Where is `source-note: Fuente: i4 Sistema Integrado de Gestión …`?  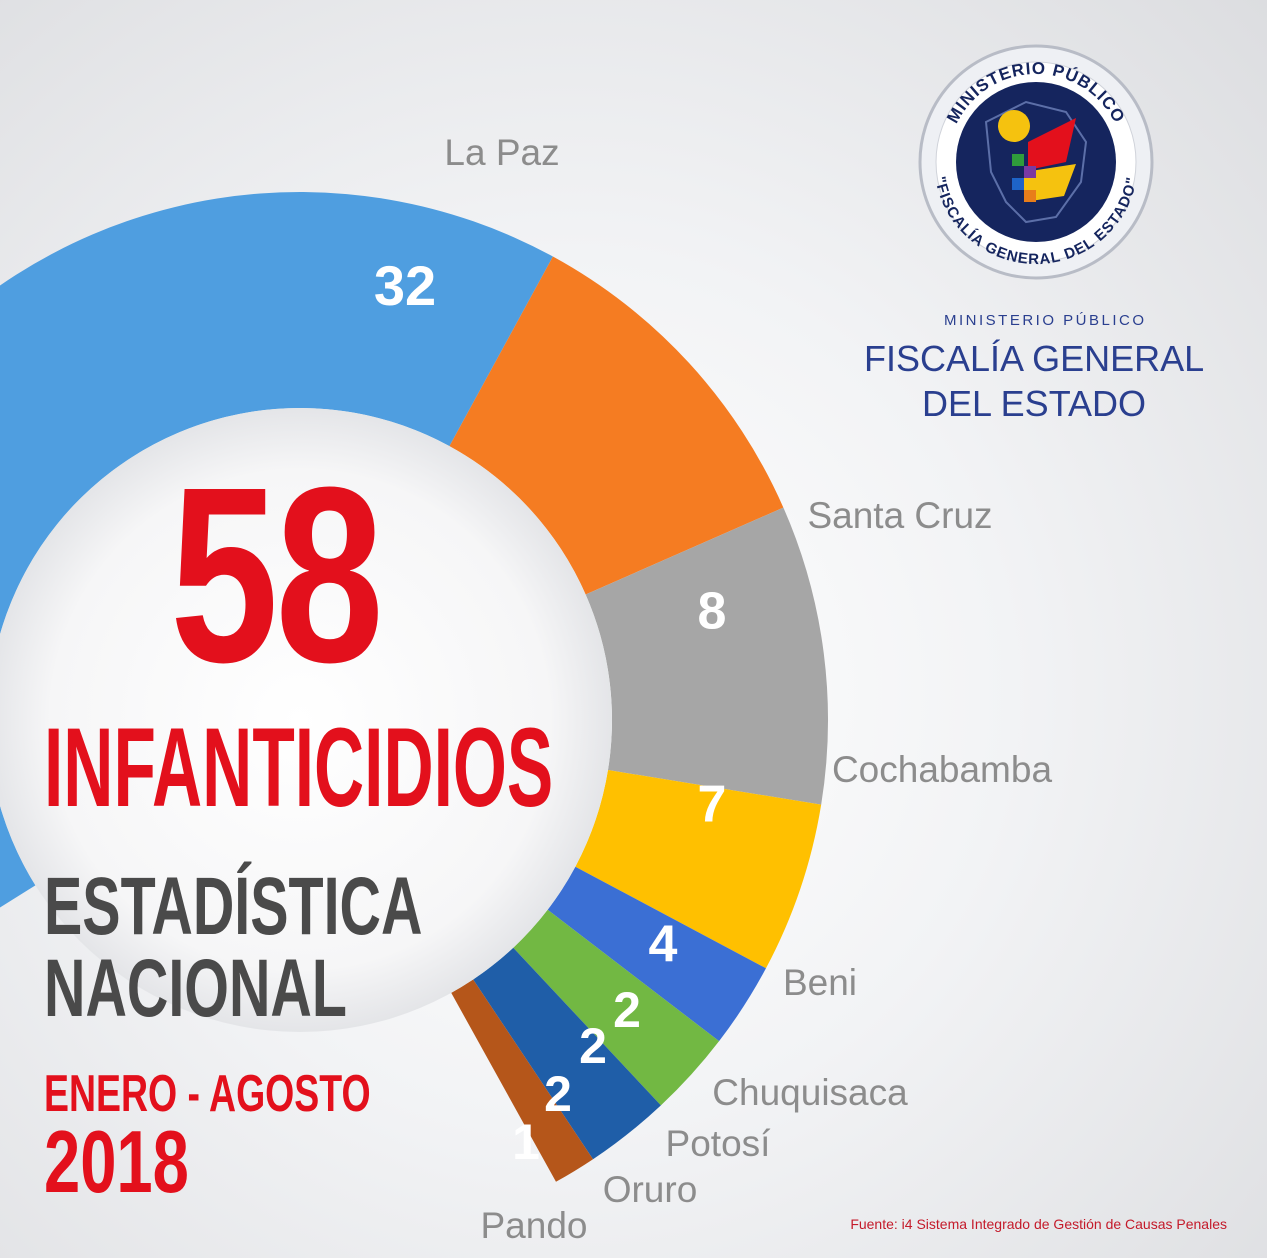 source-note: Fuente: i4 Sistema Integrado de Gestión … is located at coordinates (1038, 1224).